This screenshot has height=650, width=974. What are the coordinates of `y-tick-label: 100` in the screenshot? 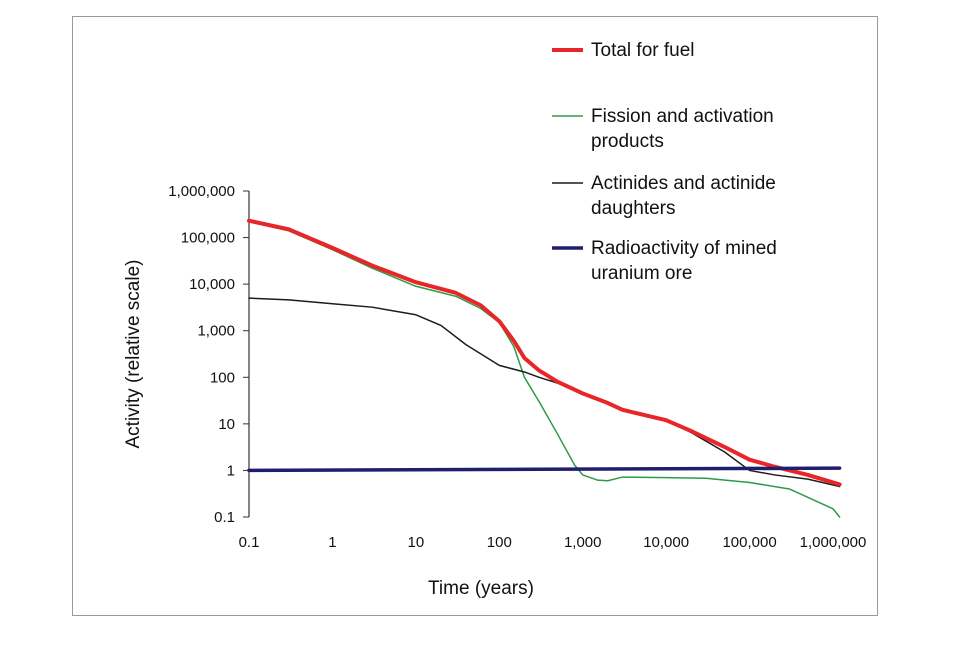 It's located at (222, 377).